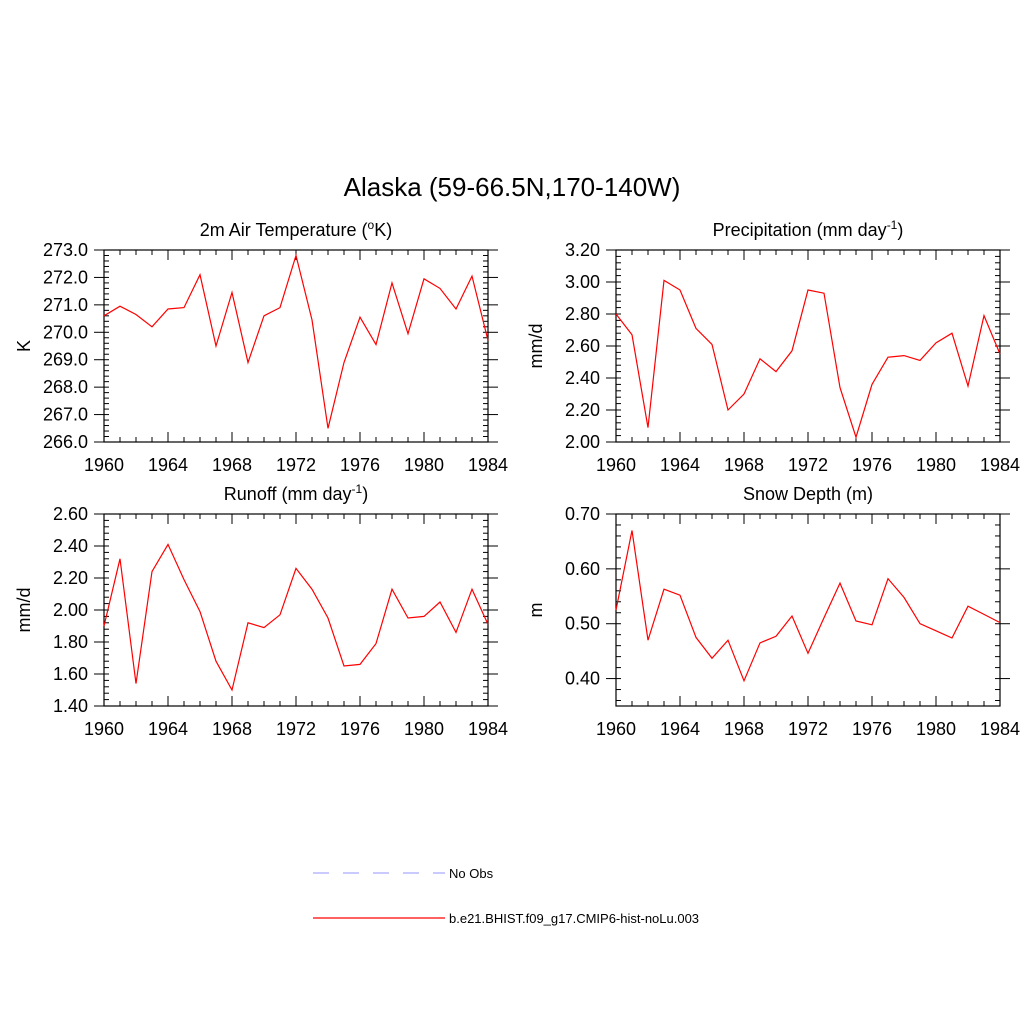 Image resolution: width=1024 pixels, height=1029 pixels. What do you see at coordinates (65, 442) in the screenshot?
I see `y-tick-label: 266.0` at bounding box center [65, 442].